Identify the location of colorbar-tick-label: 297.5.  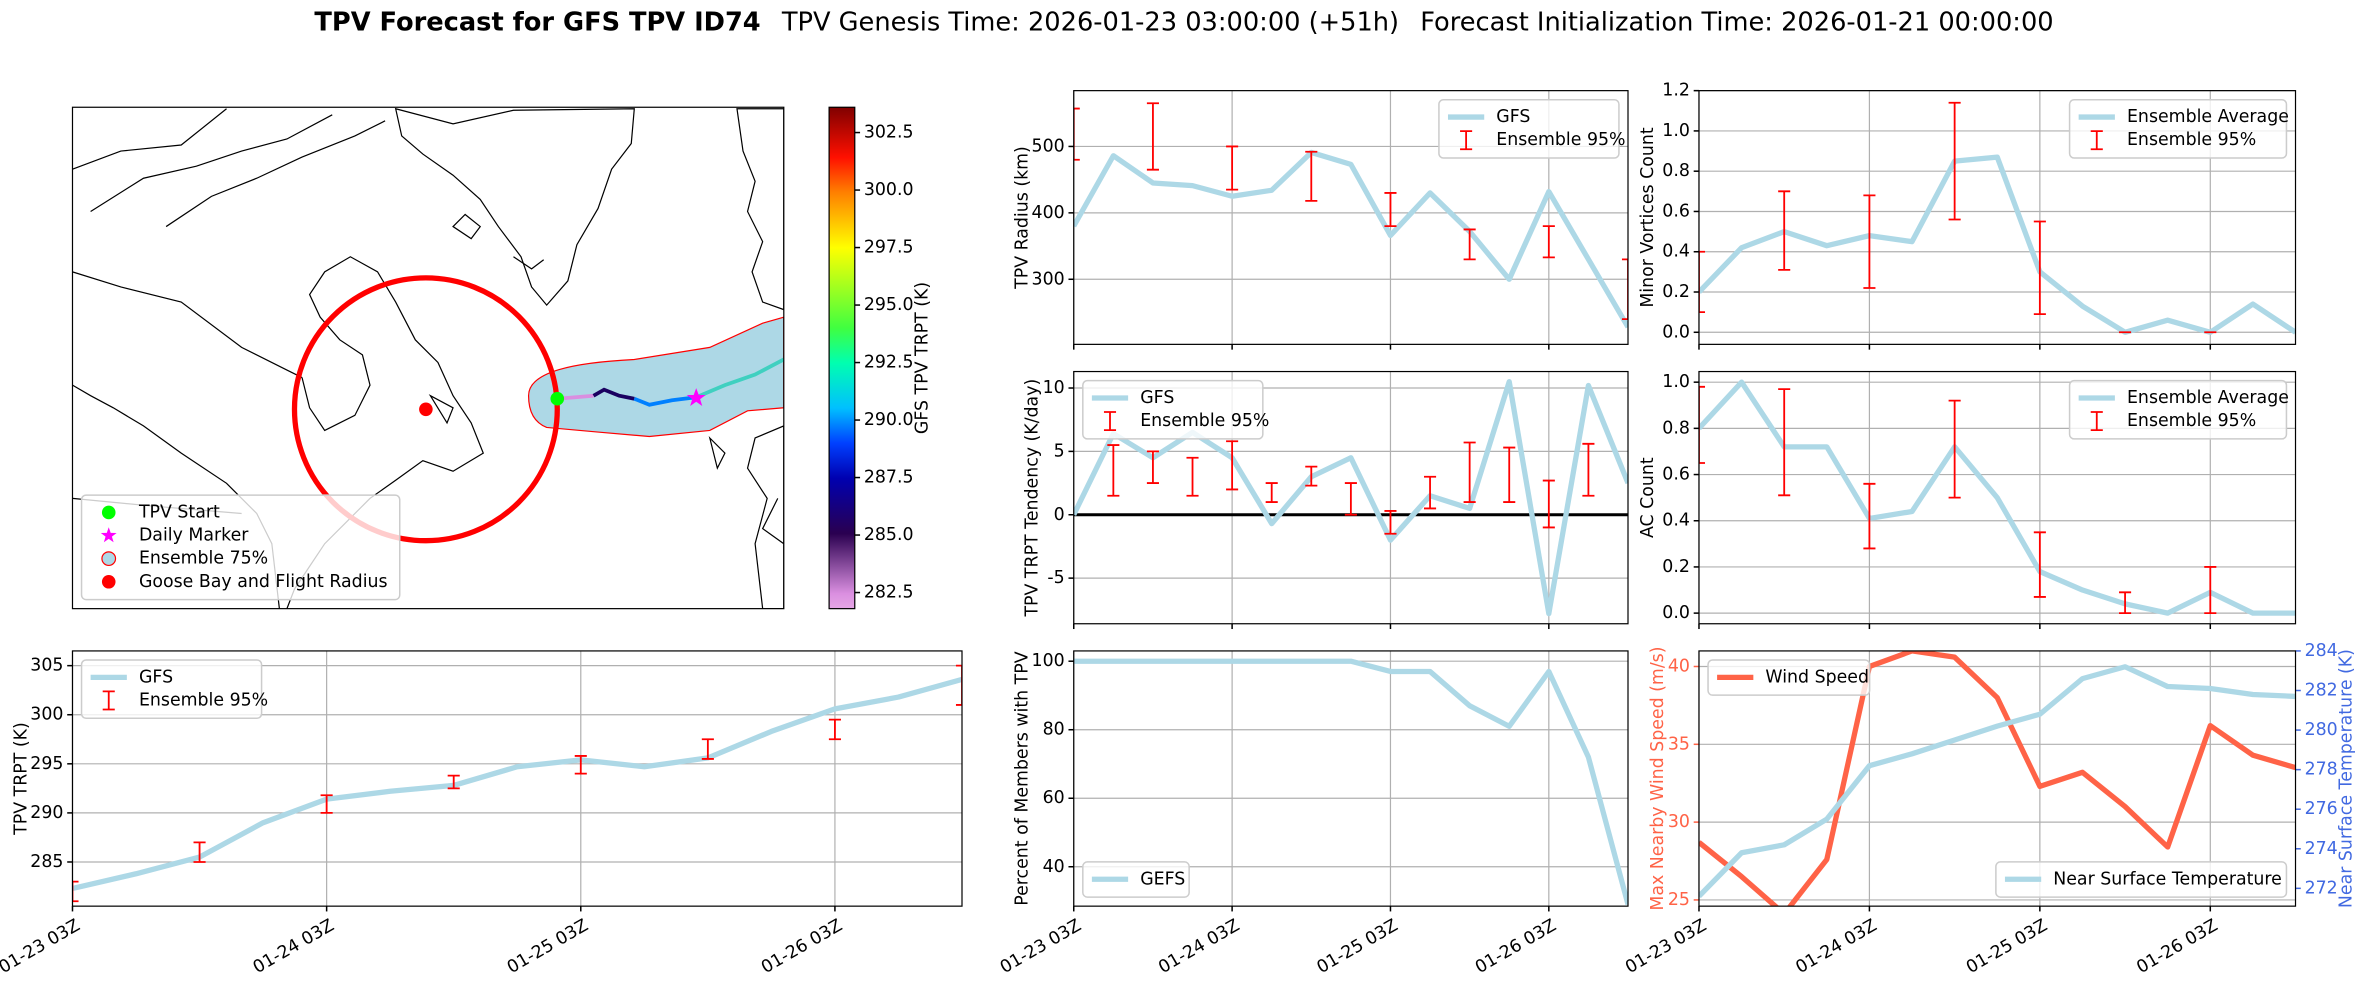
(889, 248).